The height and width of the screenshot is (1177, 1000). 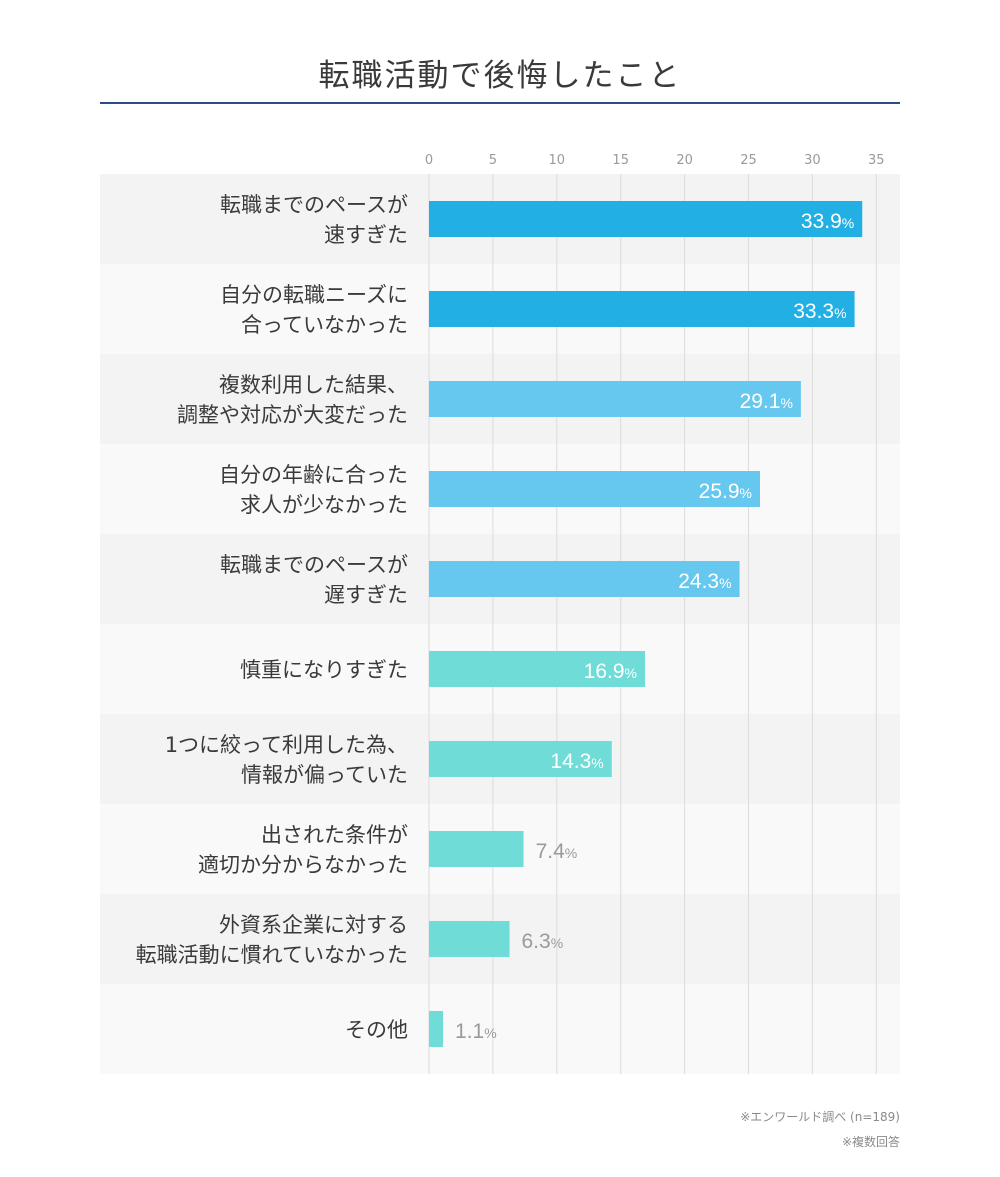 I want to click on category-label: 複数利用した結果、調整や対応が大変だった, so click(x=292, y=400).